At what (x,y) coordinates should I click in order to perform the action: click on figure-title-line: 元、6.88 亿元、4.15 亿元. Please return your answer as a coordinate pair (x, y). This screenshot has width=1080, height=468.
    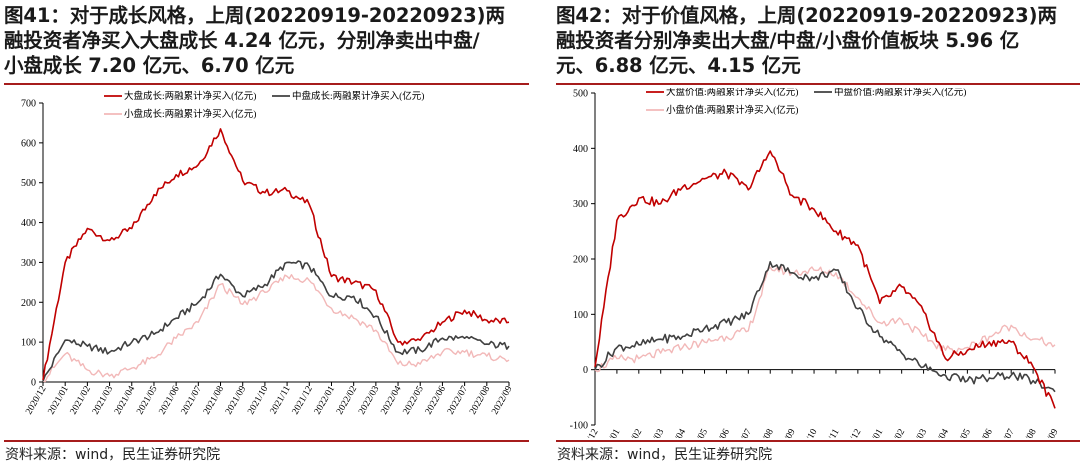
    Looking at the image, I should click on (678, 65).